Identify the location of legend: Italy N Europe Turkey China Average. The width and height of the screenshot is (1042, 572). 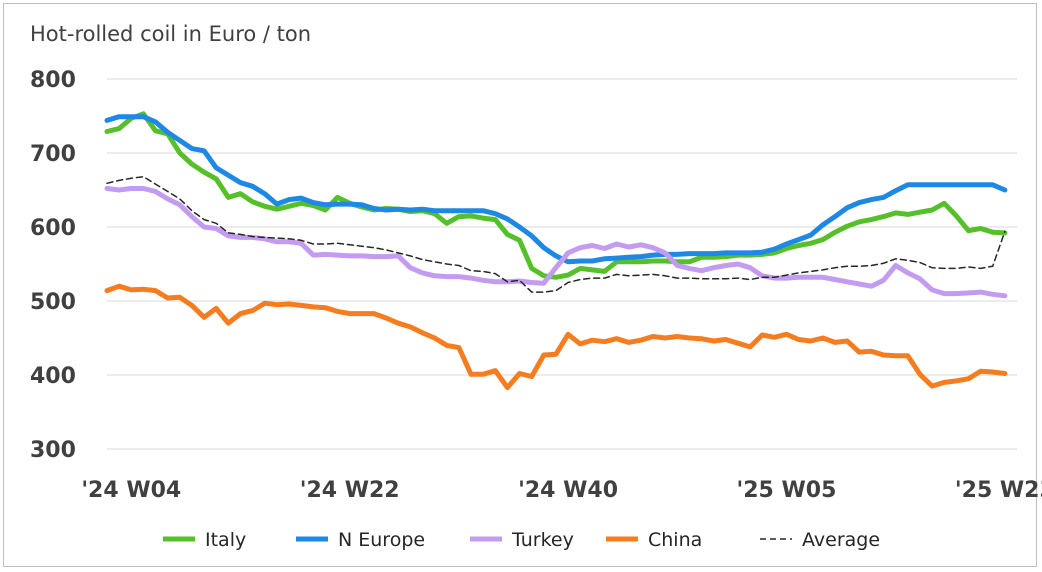
(521, 540).